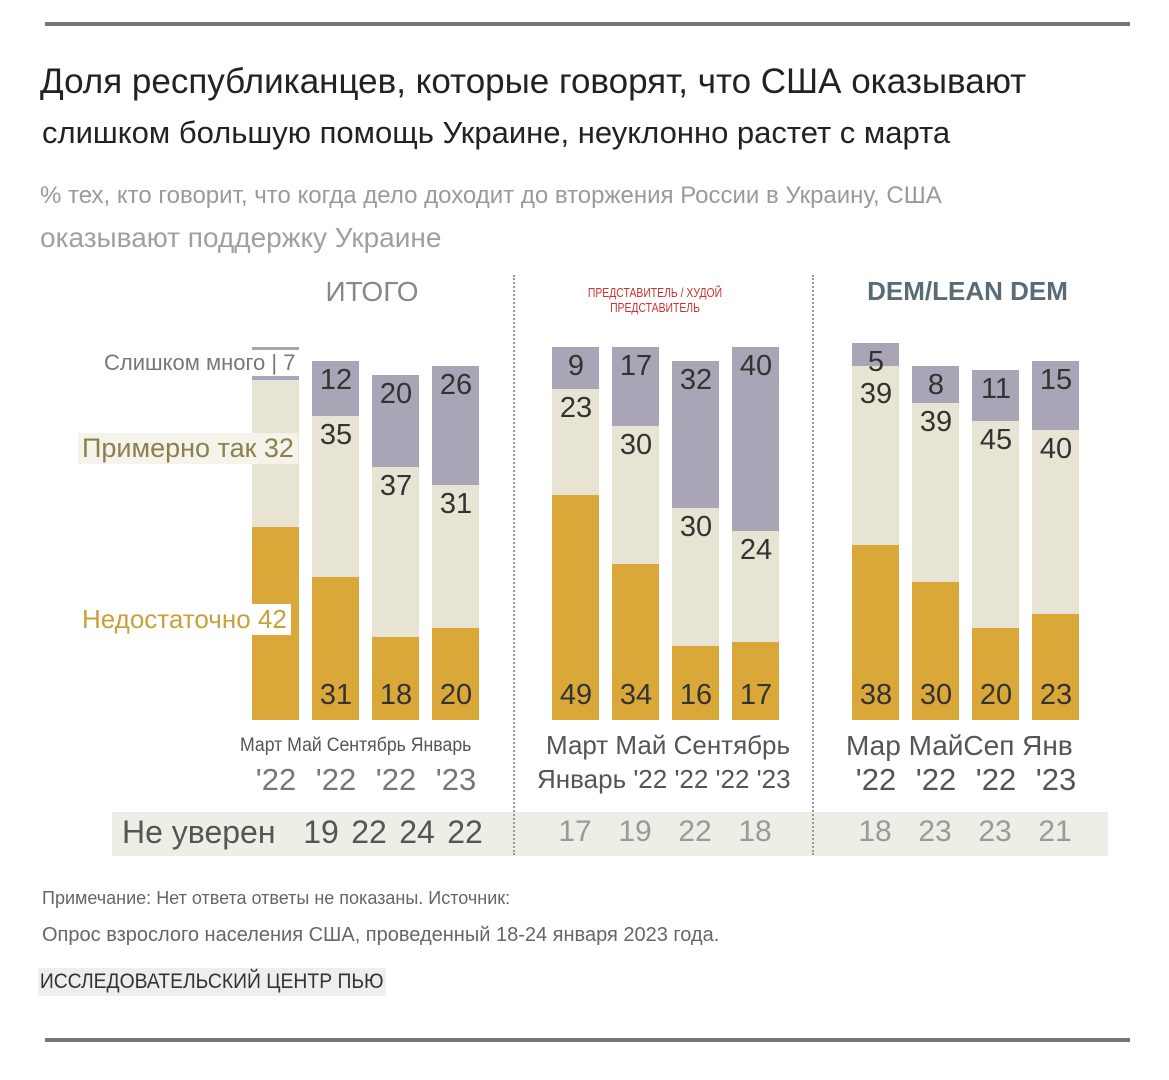 This screenshot has width=1169, height=1080. Describe the element at coordinates (664, 779) in the screenshot. I see `x-tick-years: Январь '22 '22 '22 '23` at that location.